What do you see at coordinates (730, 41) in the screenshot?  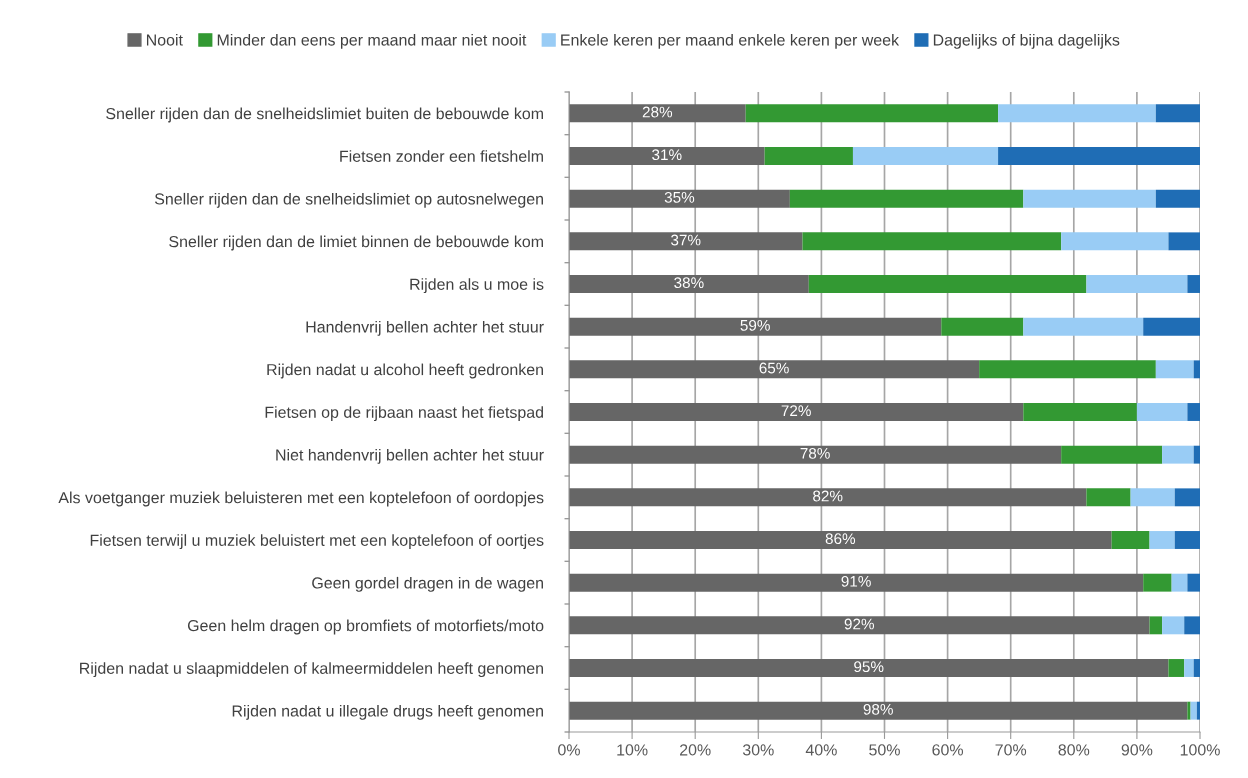 I see `legend-label: Enkele keren per maand enkele keren per week` at bounding box center [730, 41].